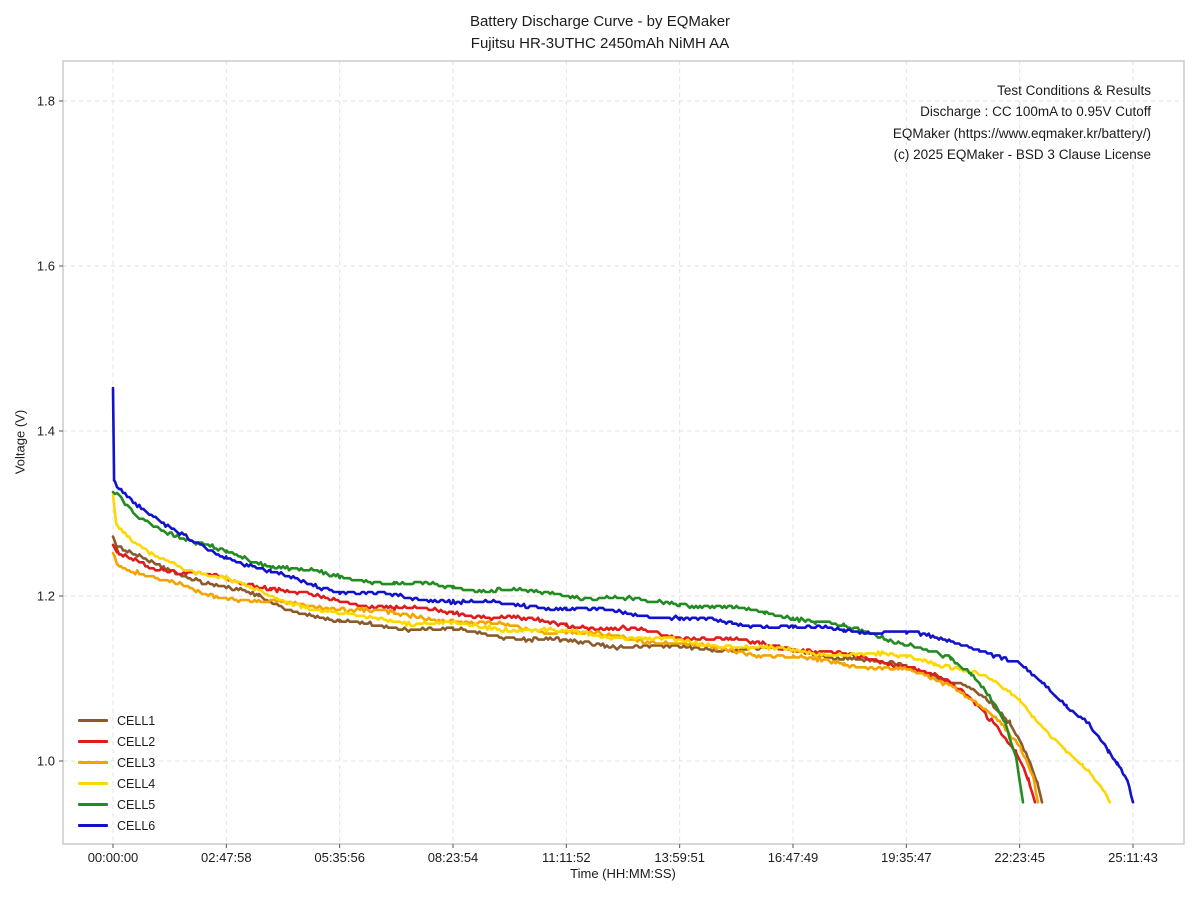 The image size is (1200, 900). Describe the element at coordinates (566, 857) in the screenshot. I see `x-tick-label-4: 11:11:52` at that location.